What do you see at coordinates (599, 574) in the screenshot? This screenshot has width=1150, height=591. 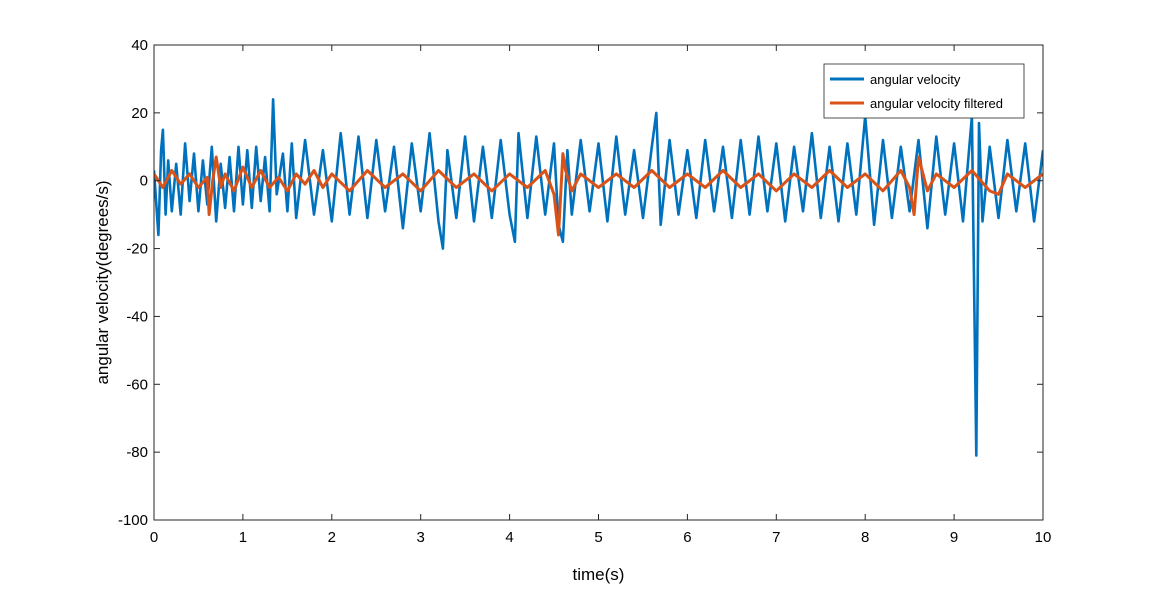 I see `x-axis-label: time(s)` at bounding box center [599, 574].